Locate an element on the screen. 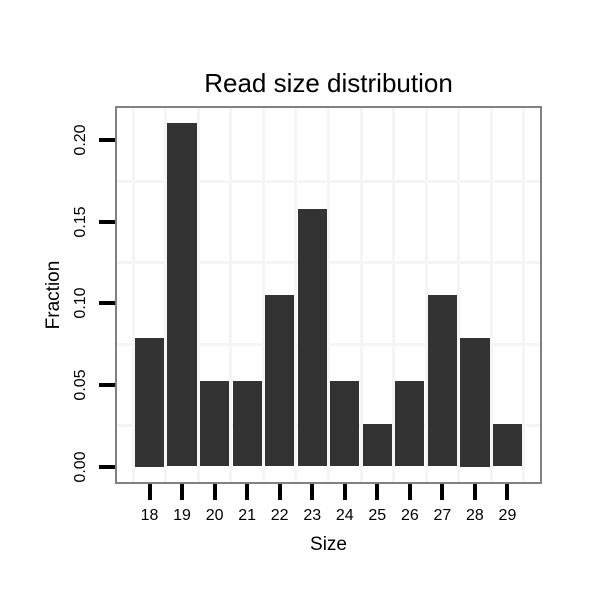 The width and height of the screenshot is (600, 600). x-tick-label: 27 is located at coordinates (442, 515).